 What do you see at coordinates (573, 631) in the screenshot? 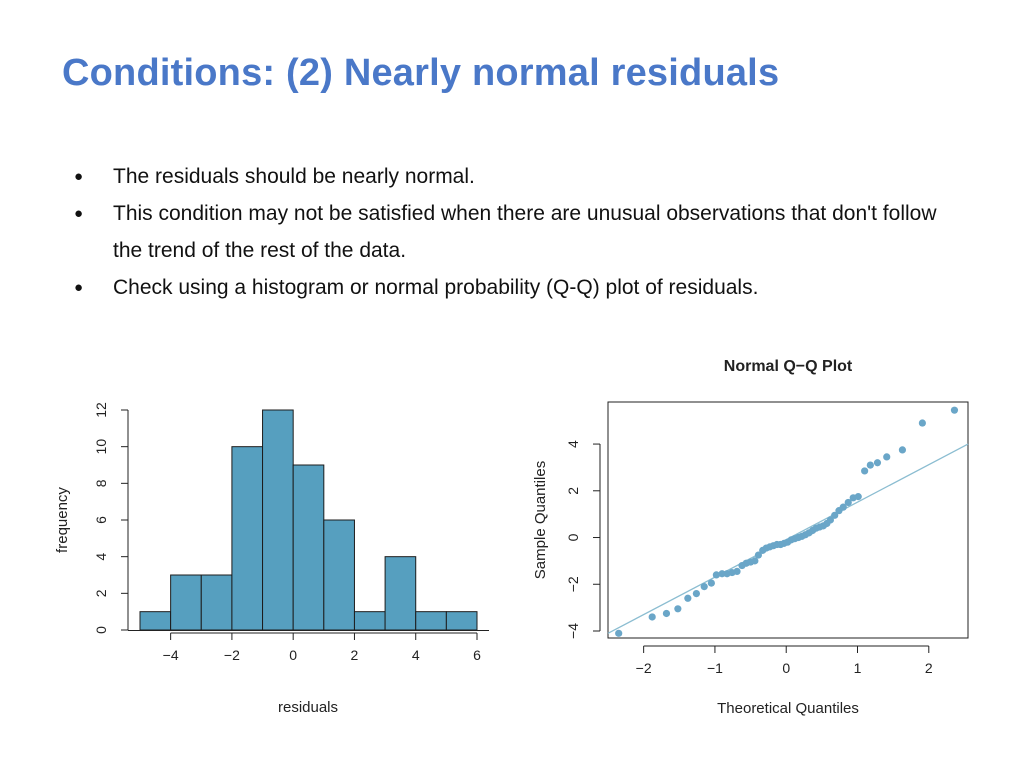
I see `y-tick-label: −4` at bounding box center [573, 631].